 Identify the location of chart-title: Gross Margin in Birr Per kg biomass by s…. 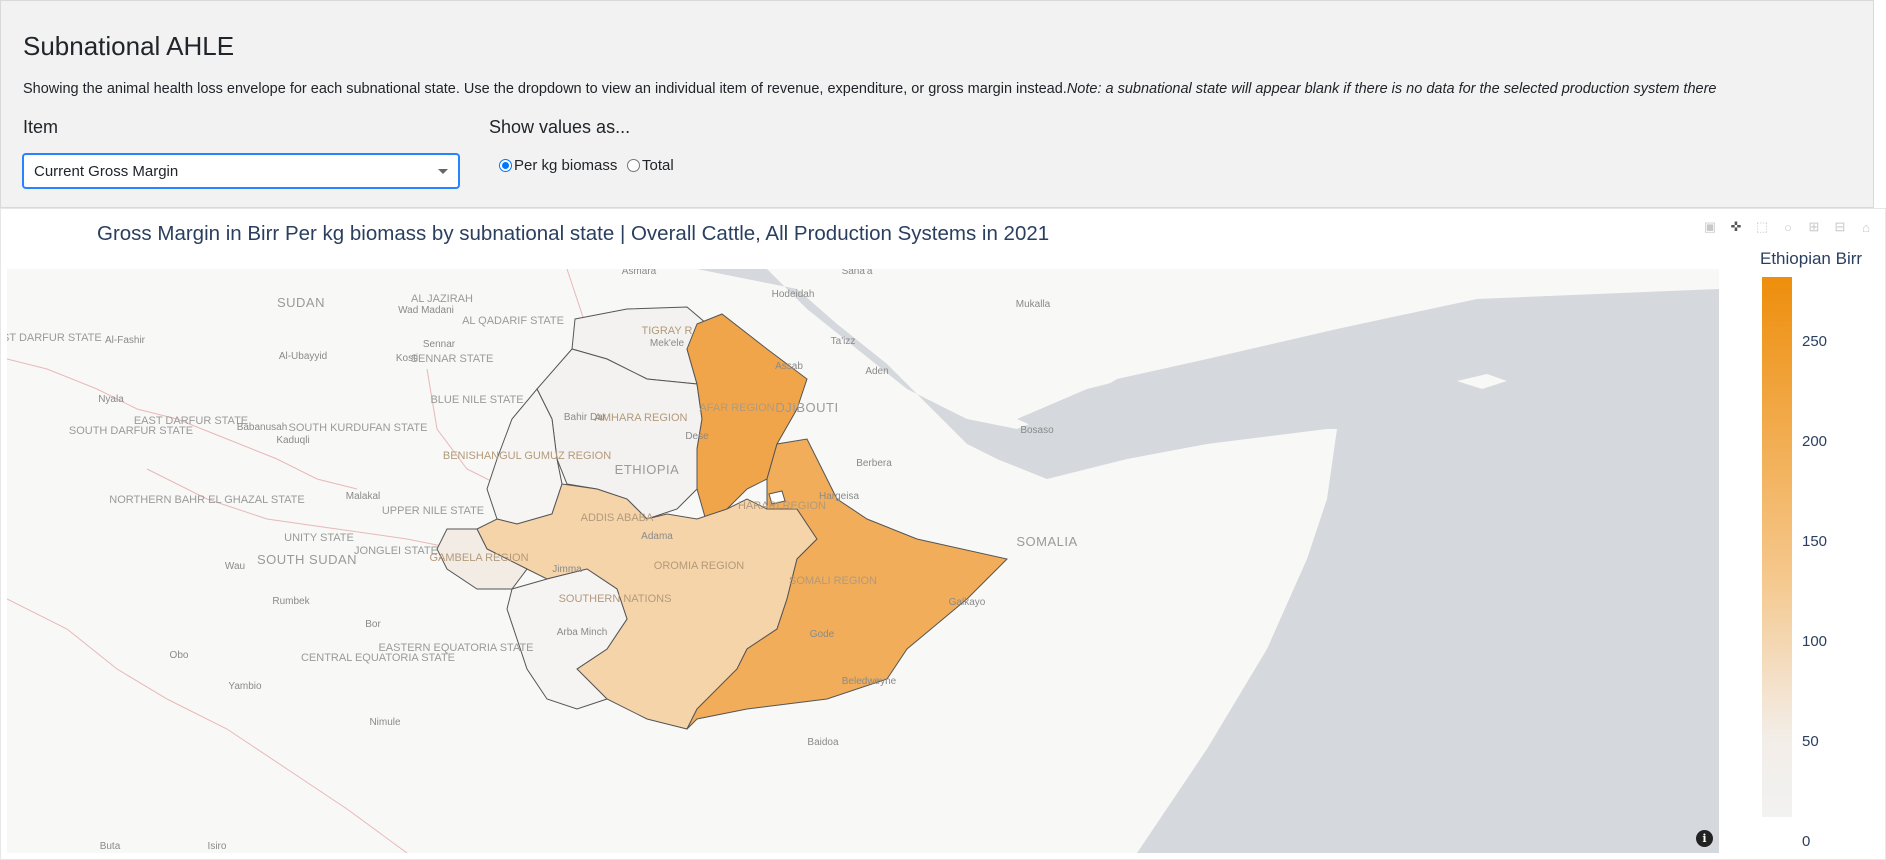
(573, 233).